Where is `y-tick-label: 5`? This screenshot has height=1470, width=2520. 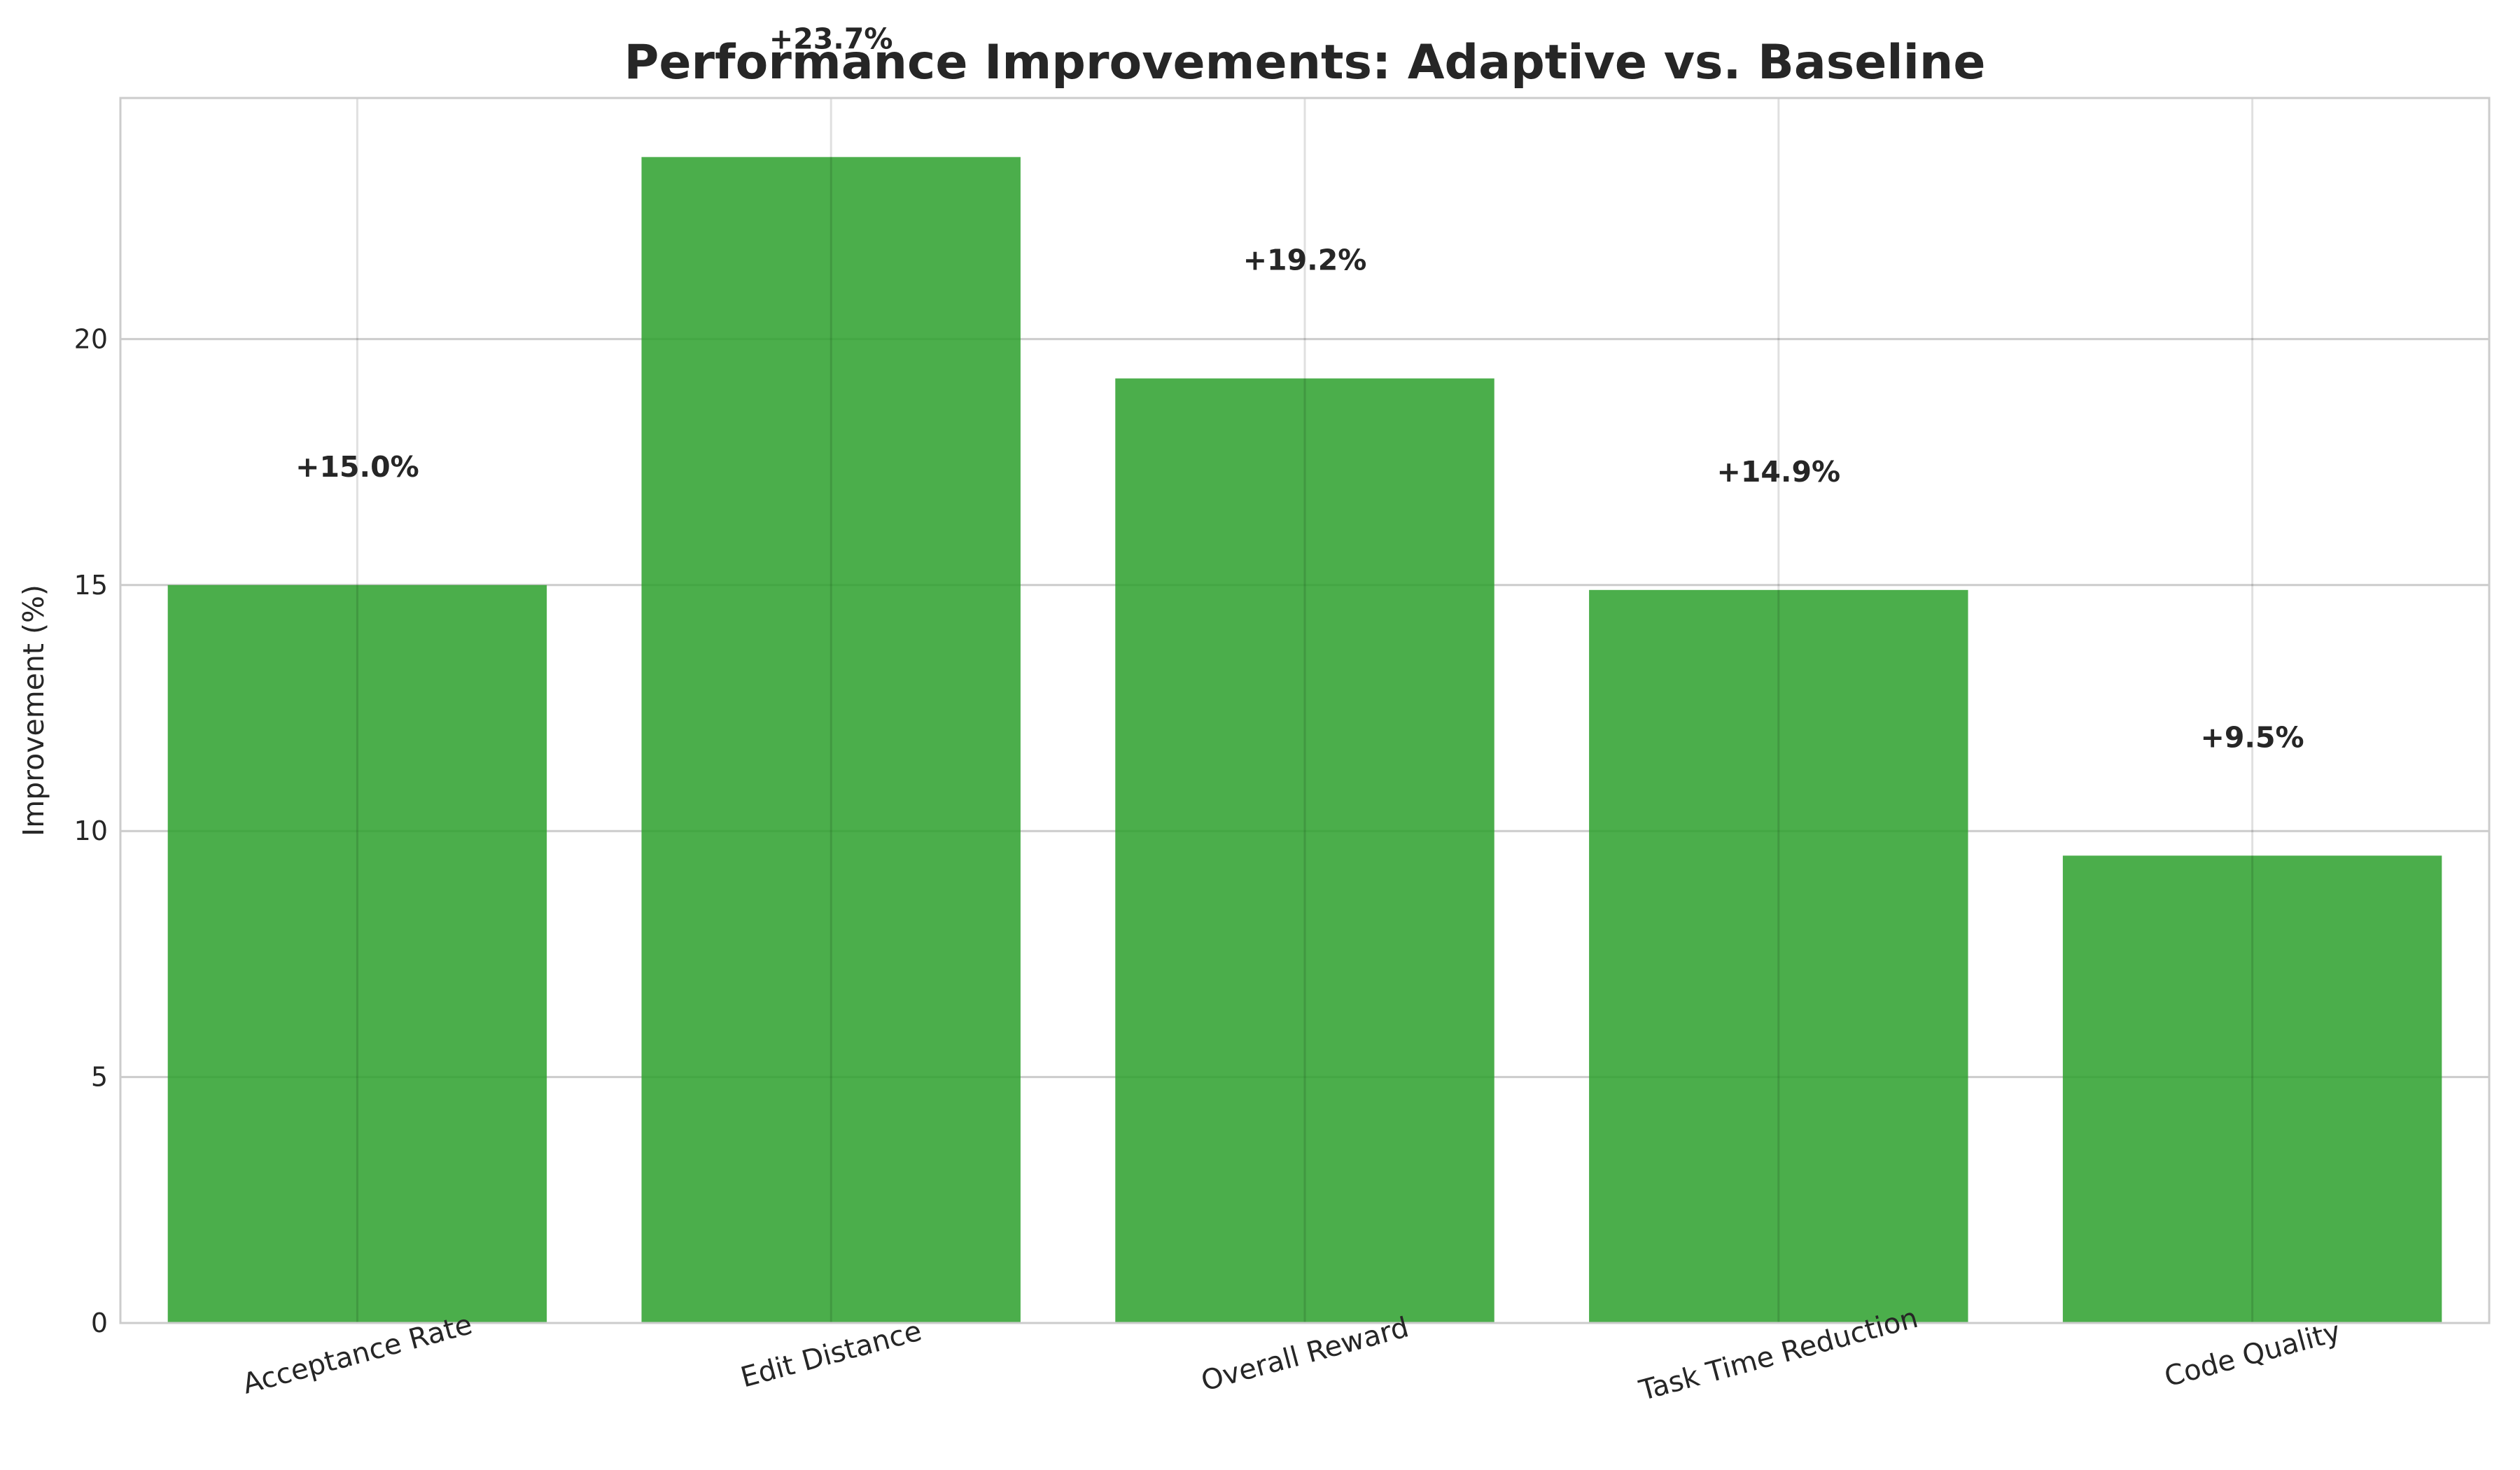
y-tick-label: 5 is located at coordinates (99, 1077).